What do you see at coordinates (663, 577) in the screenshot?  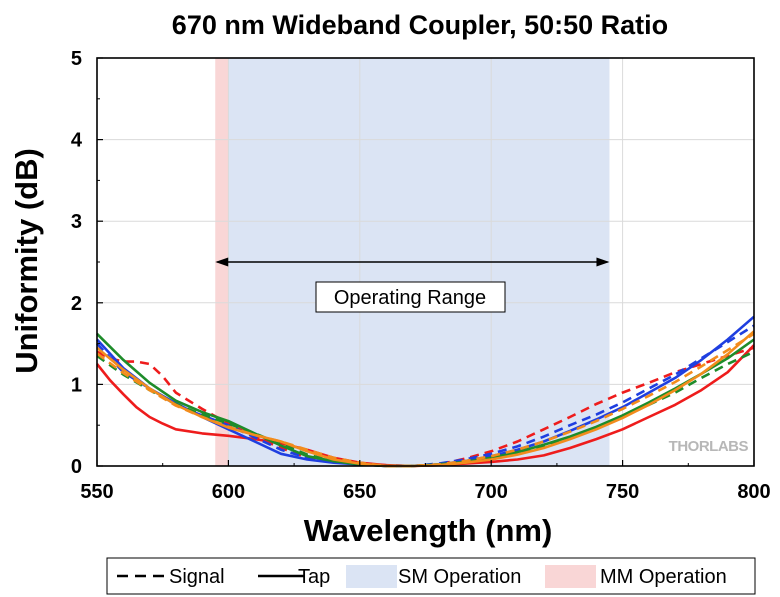 I see `legend-mm-operation-label: MM Operation` at bounding box center [663, 577].